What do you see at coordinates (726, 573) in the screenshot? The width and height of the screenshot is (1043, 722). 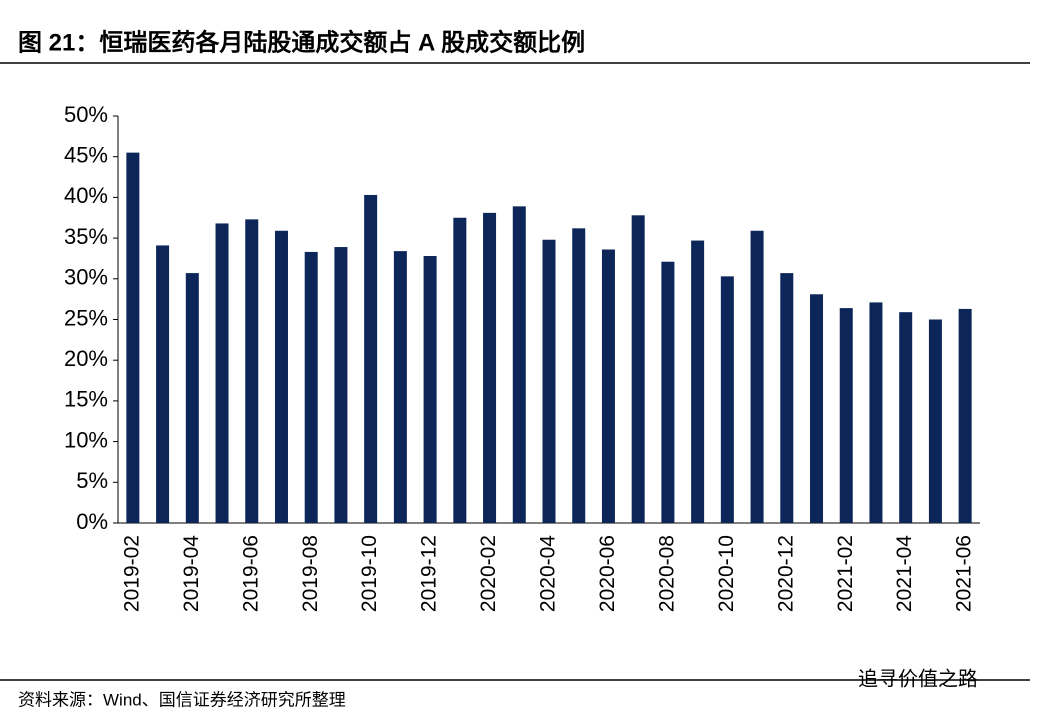 I see `x-tick-label: 2020-10` at bounding box center [726, 573].